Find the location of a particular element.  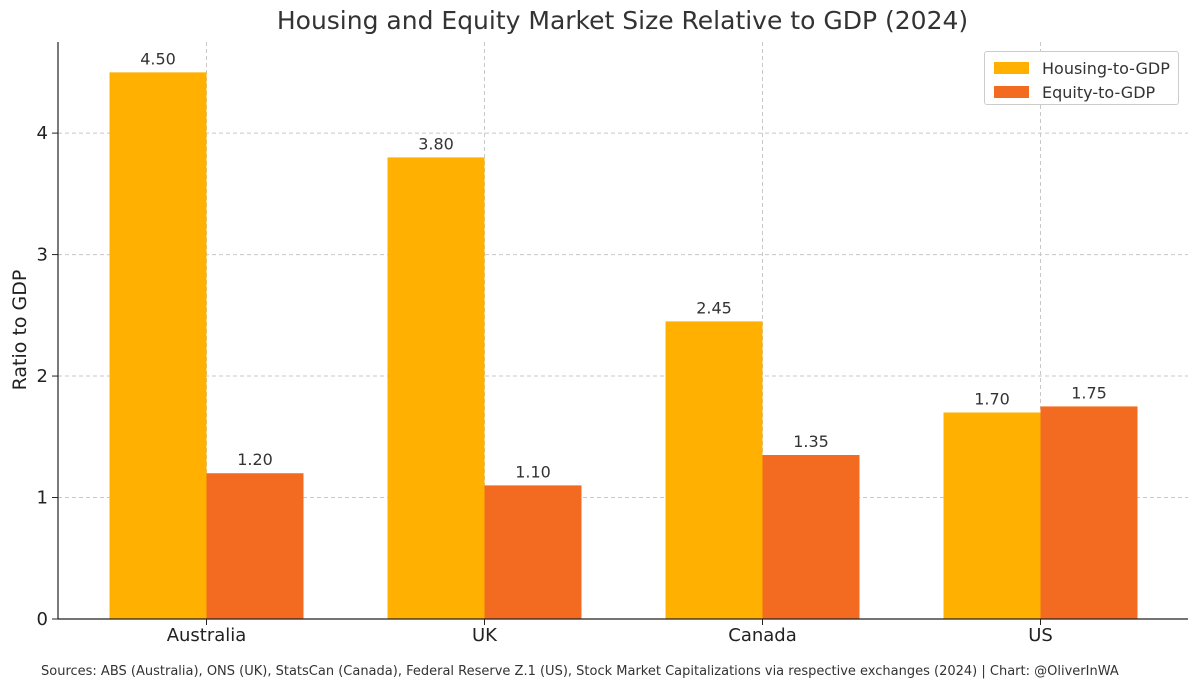

data-label: 2.45 is located at coordinates (714, 307).